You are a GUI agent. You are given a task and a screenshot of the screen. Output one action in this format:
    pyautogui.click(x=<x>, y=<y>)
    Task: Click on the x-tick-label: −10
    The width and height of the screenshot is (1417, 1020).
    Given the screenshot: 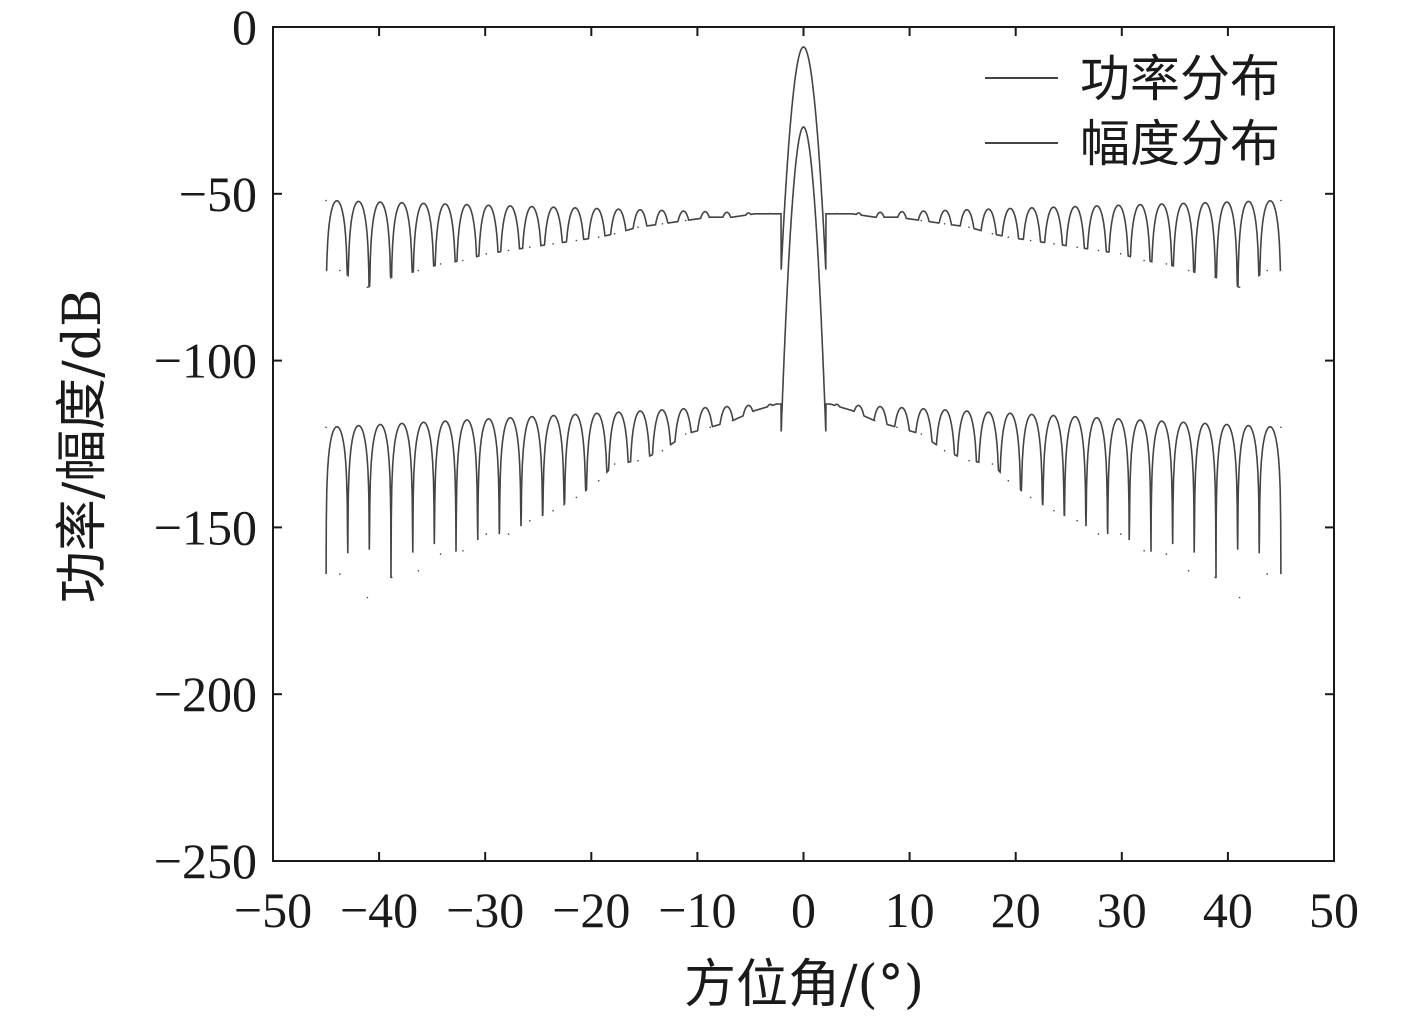 What is the action you would take?
    pyautogui.click(x=697, y=910)
    